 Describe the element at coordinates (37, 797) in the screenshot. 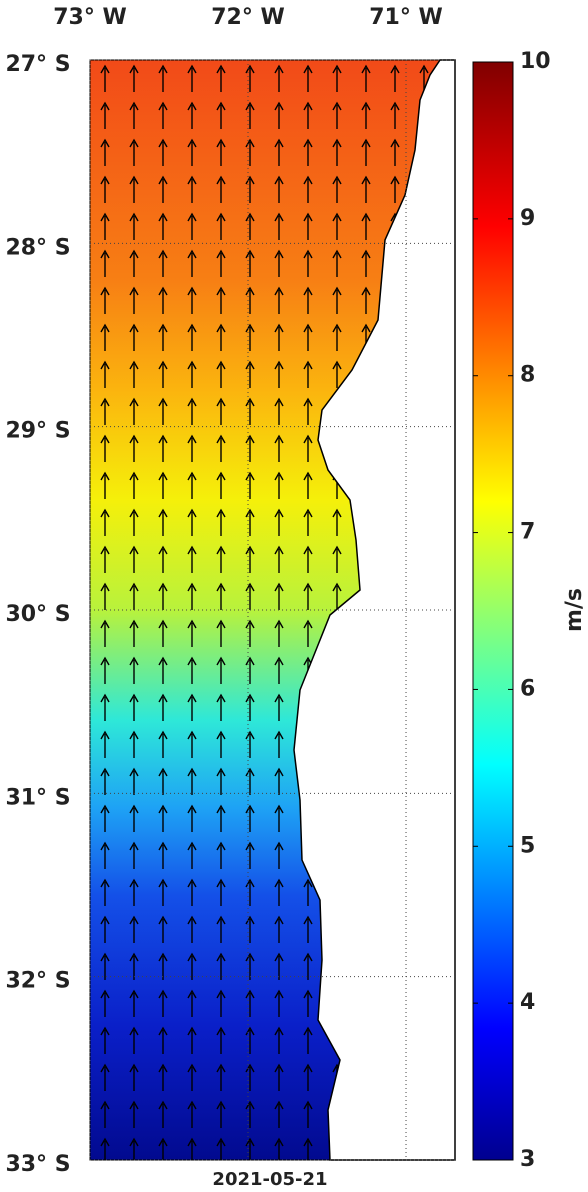

I see `lat-tick-label: 31° S` at that location.